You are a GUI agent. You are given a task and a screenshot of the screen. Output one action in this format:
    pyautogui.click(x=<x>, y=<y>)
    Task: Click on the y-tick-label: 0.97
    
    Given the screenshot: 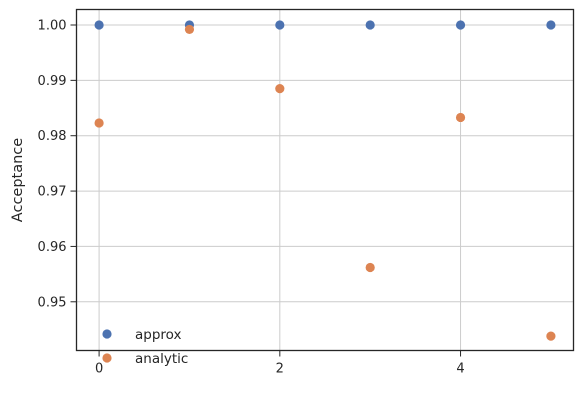 What is the action you would take?
    pyautogui.click(x=52, y=192)
    